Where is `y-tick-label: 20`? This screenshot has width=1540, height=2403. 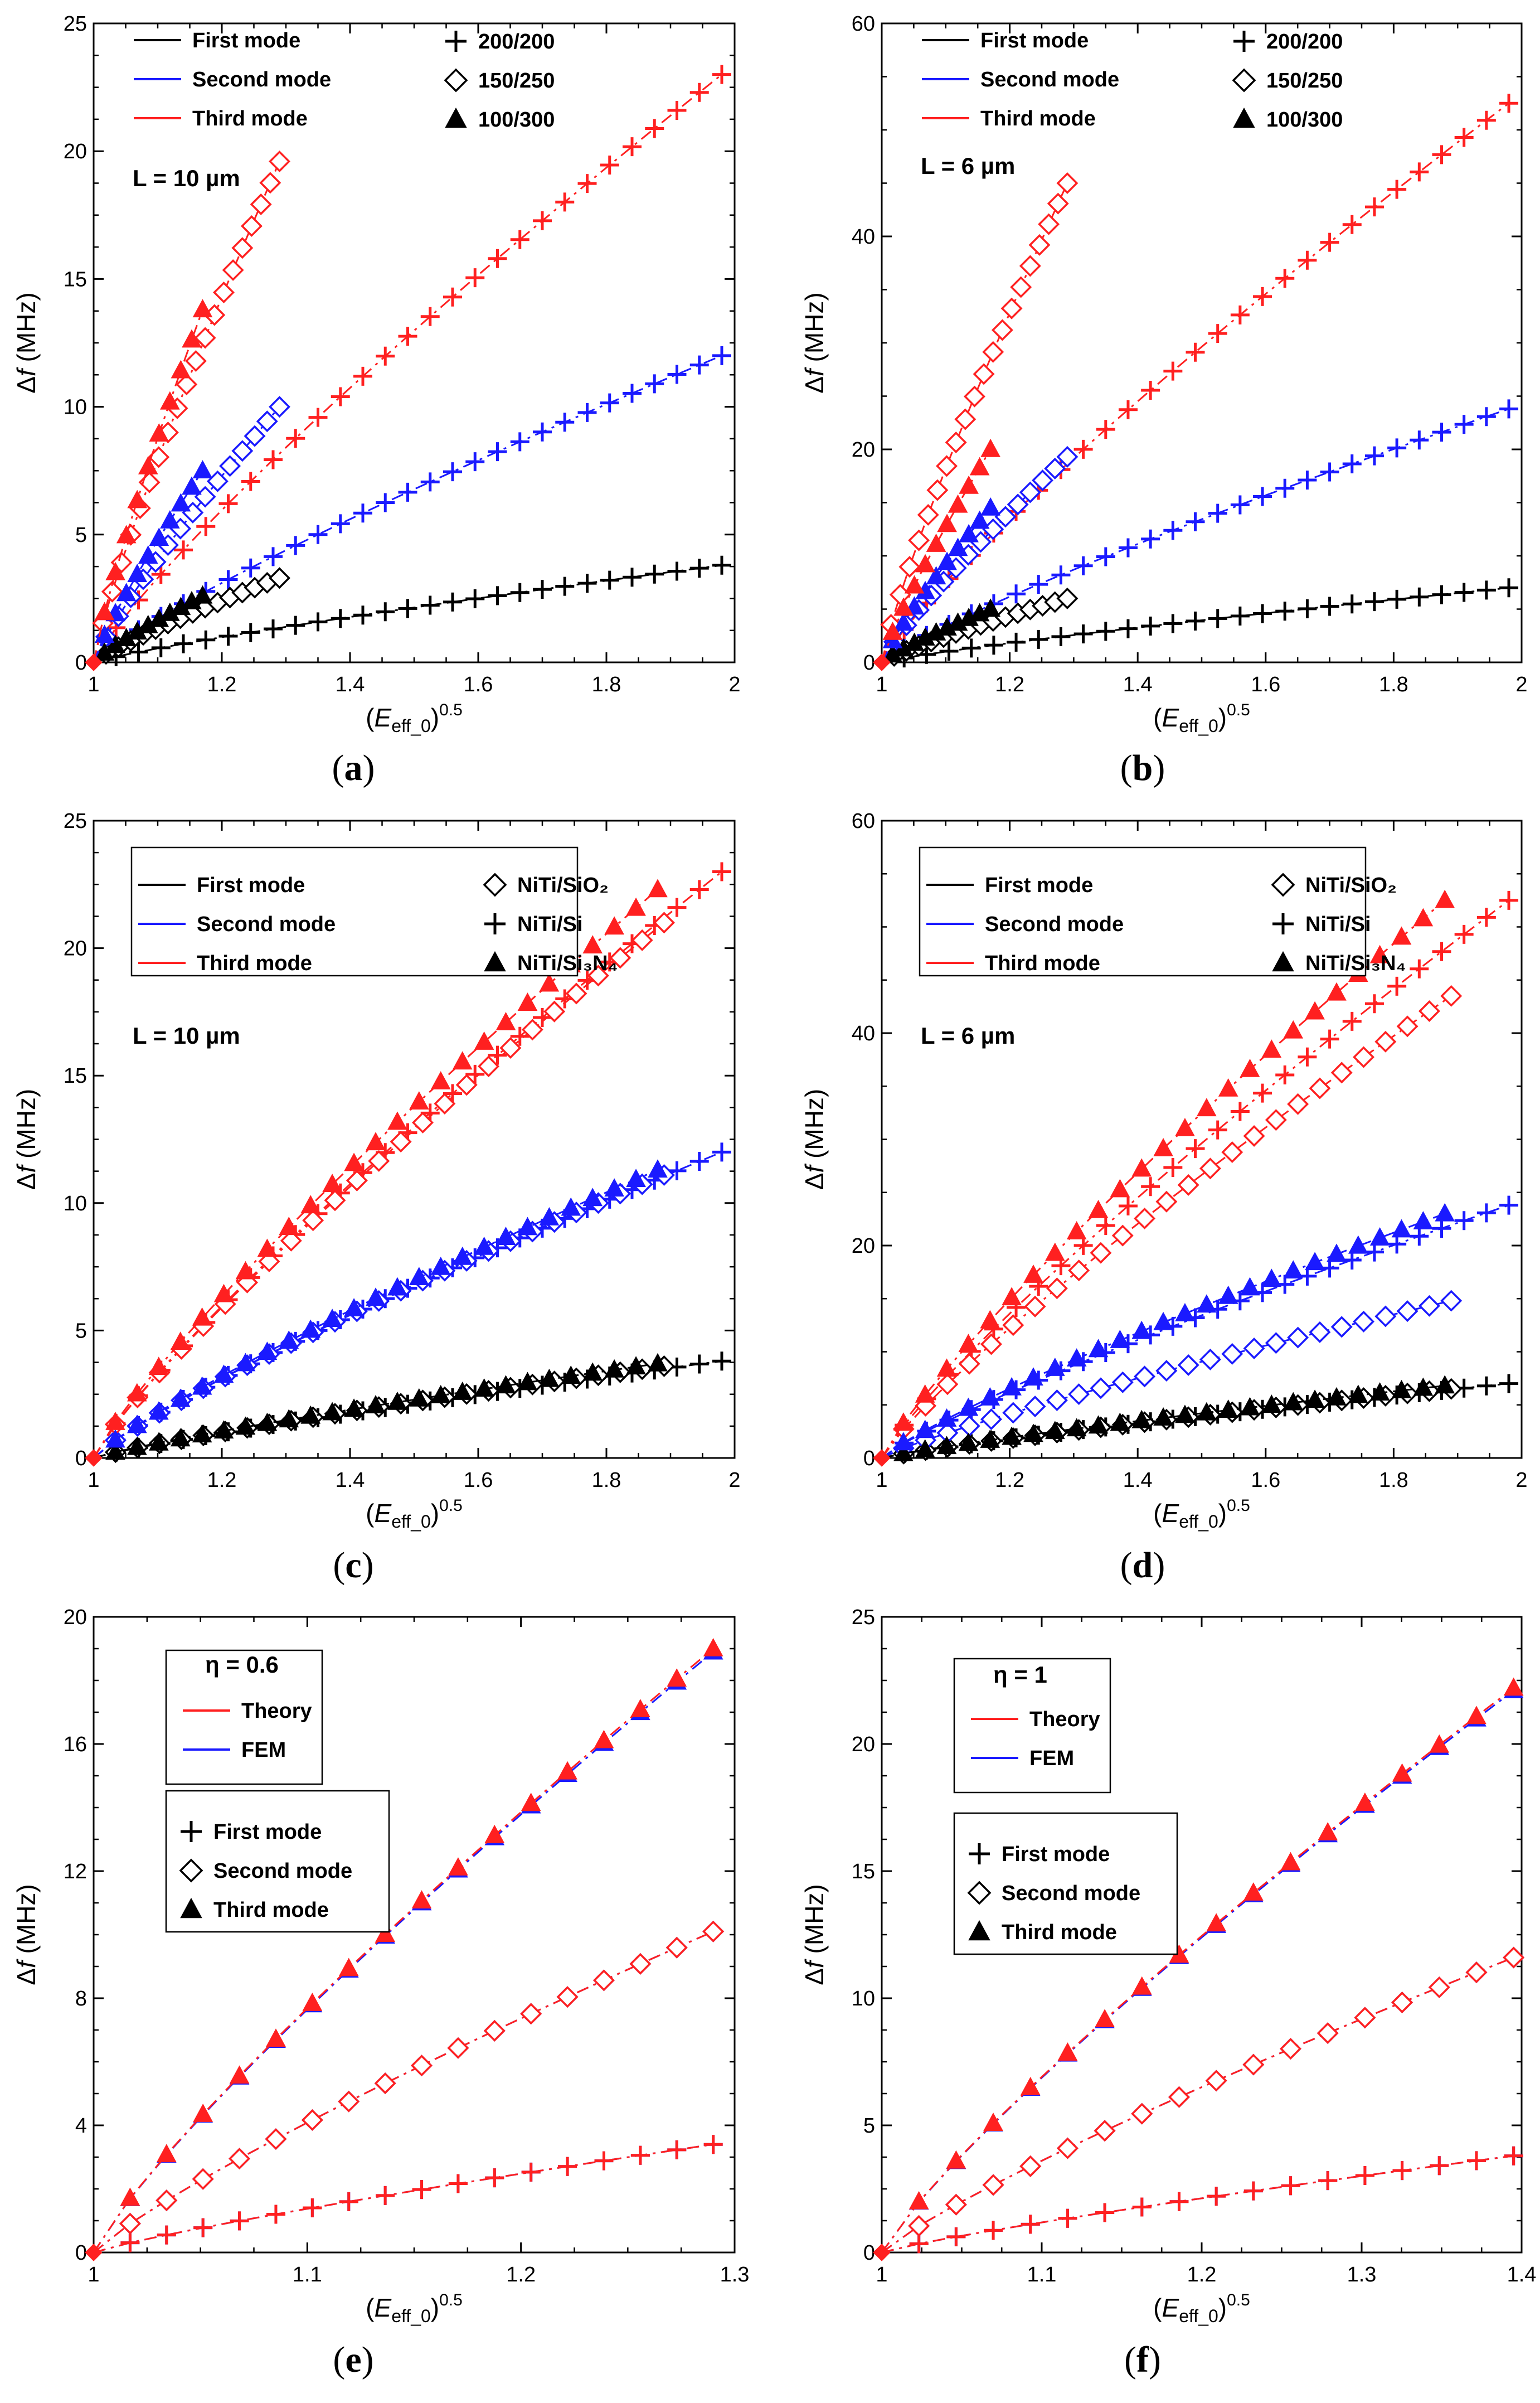
y-tick-label: 20 is located at coordinates (75, 949).